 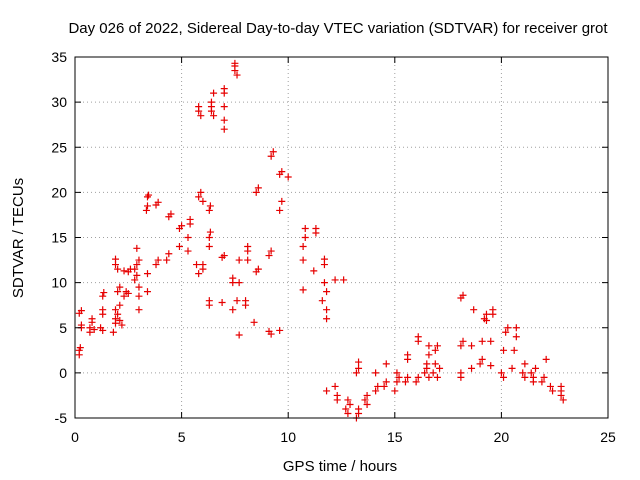 I want to click on x-tick-label: 10, so click(x=288, y=437).